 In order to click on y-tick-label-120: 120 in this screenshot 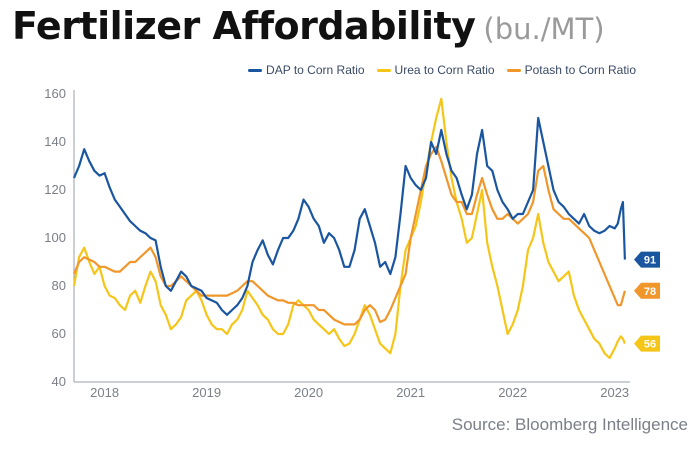, I will do `click(55, 189)`.